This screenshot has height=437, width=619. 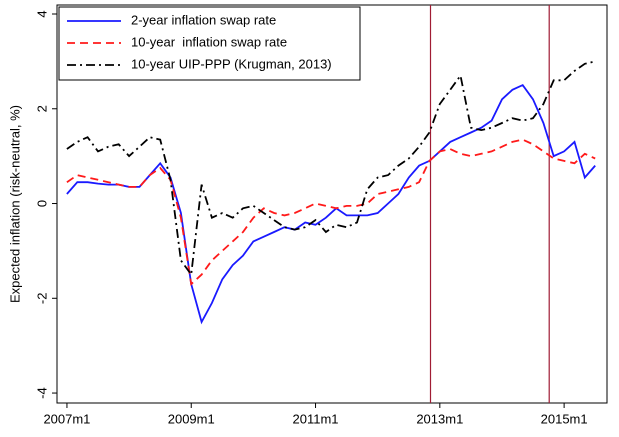 What do you see at coordinates (41, 393) in the screenshot?
I see `y-tick-label: -4` at bounding box center [41, 393].